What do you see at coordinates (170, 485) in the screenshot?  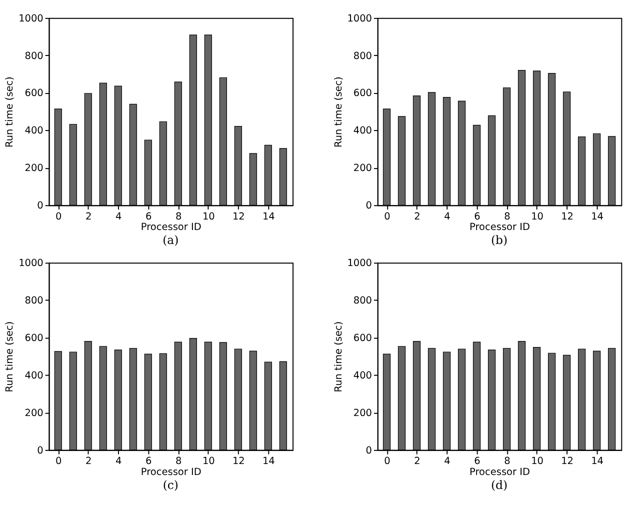 I see `text: (c)` at bounding box center [170, 485].